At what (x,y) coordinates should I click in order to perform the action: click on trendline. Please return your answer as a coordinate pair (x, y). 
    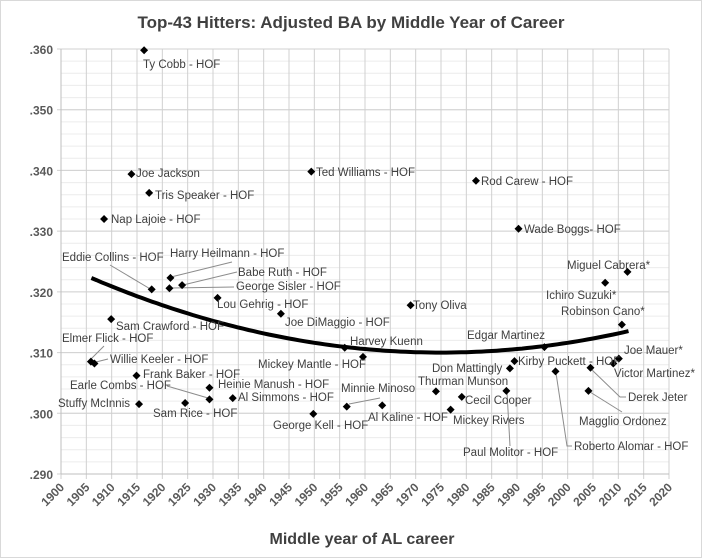
    Looking at the image, I should click on (359, 315).